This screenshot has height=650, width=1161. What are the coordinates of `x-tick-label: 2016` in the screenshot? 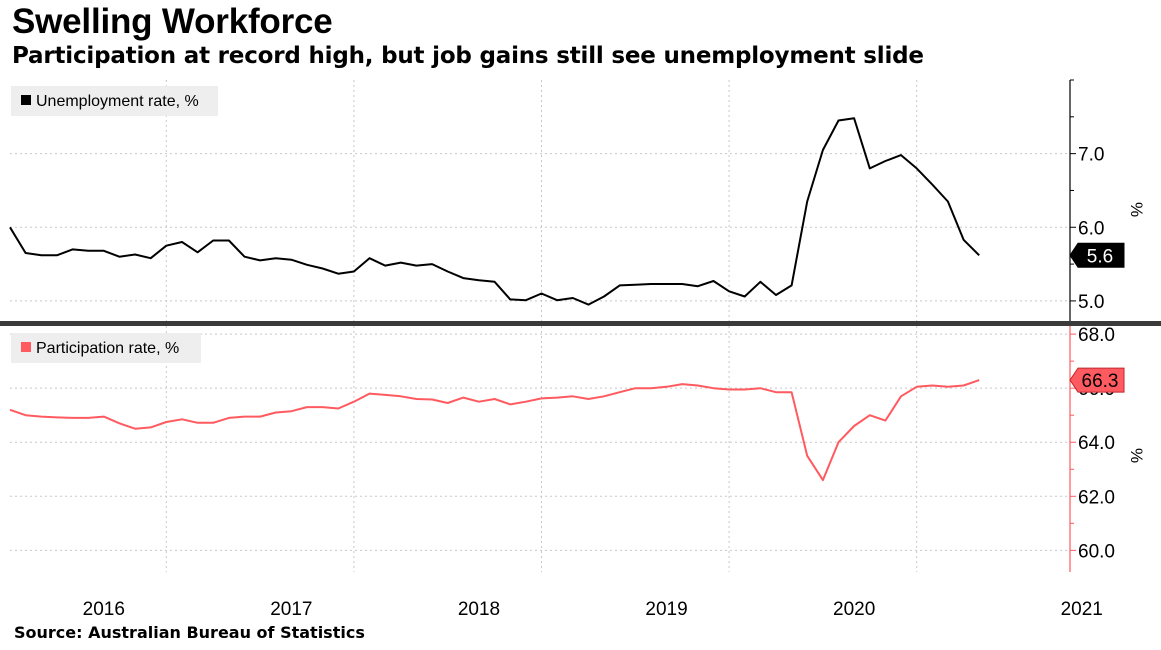 It's located at (104, 609).